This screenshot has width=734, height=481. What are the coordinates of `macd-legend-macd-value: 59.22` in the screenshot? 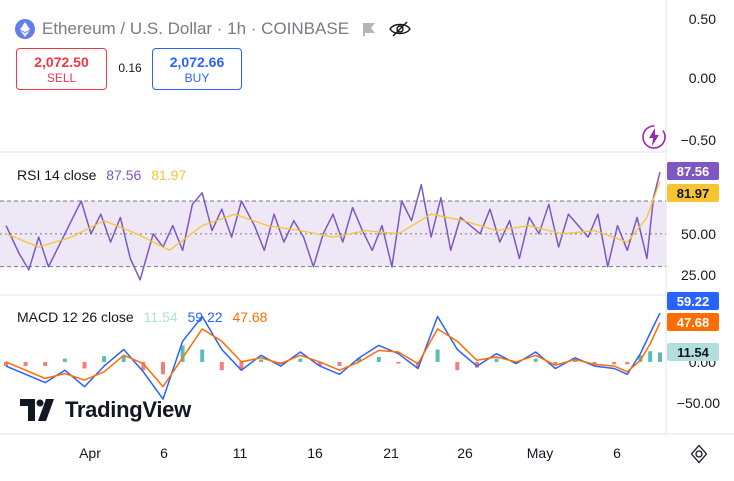 It's located at (205, 317).